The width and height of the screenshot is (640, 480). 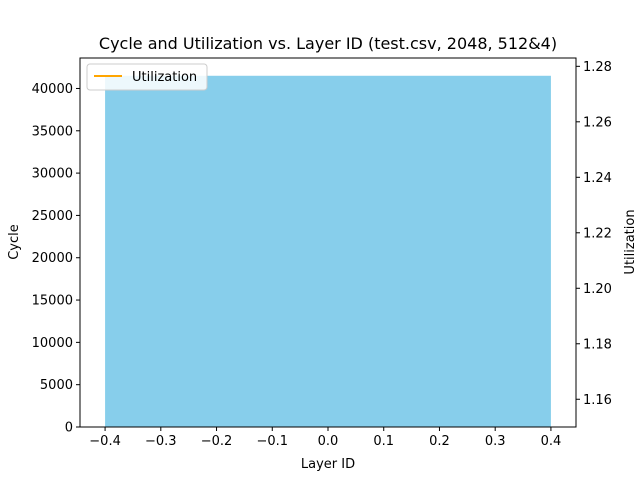 I want to click on y2-tick-label: 1.20, so click(x=597, y=289).